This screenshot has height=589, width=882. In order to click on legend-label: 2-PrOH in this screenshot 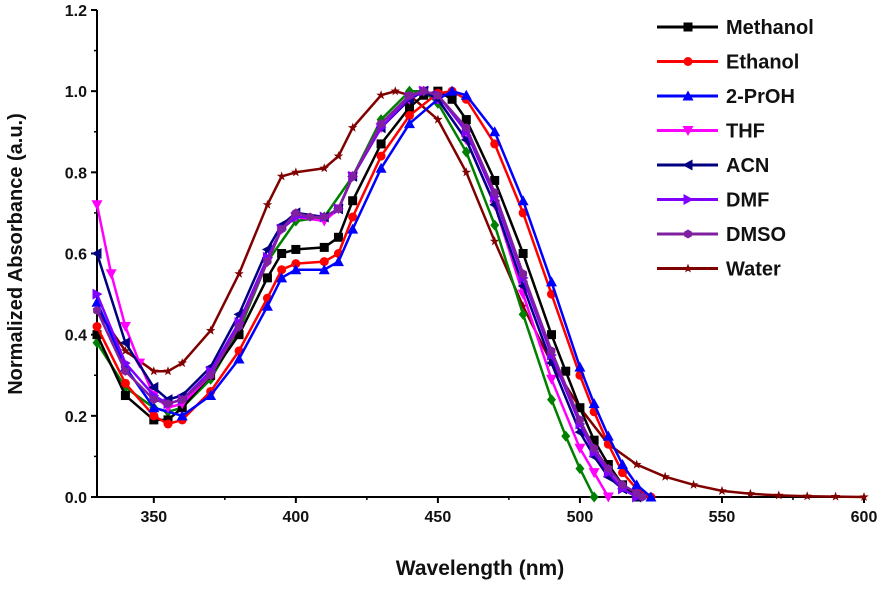, I will do `click(760, 97)`.